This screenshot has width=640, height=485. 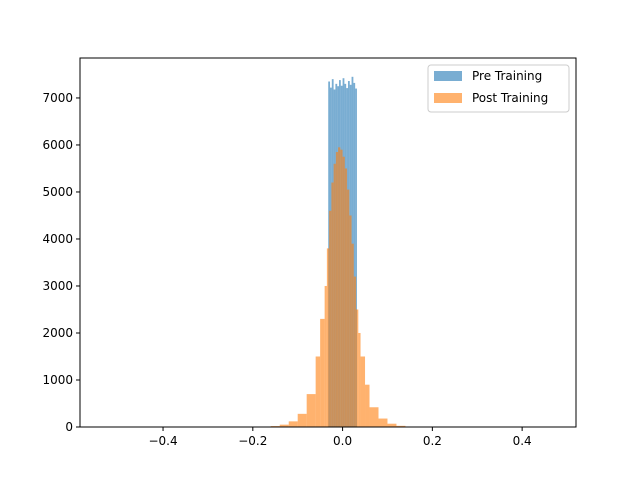 I want to click on legend-label: Pre Training, so click(x=507, y=76).